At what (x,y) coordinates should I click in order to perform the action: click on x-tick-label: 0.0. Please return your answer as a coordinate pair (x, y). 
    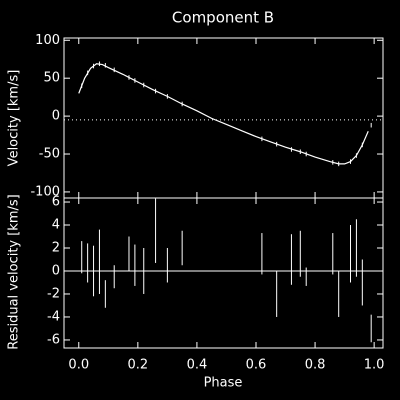
    Looking at the image, I should click on (78, 365).